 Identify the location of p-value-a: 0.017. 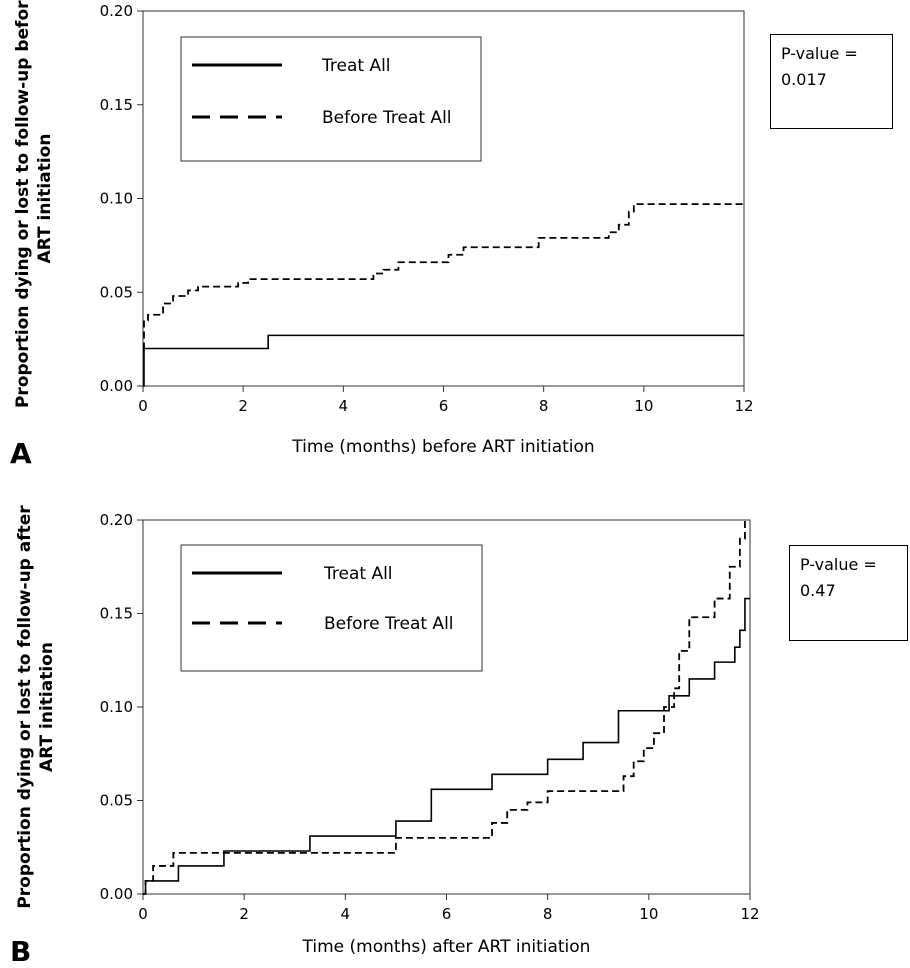
(804, 79).